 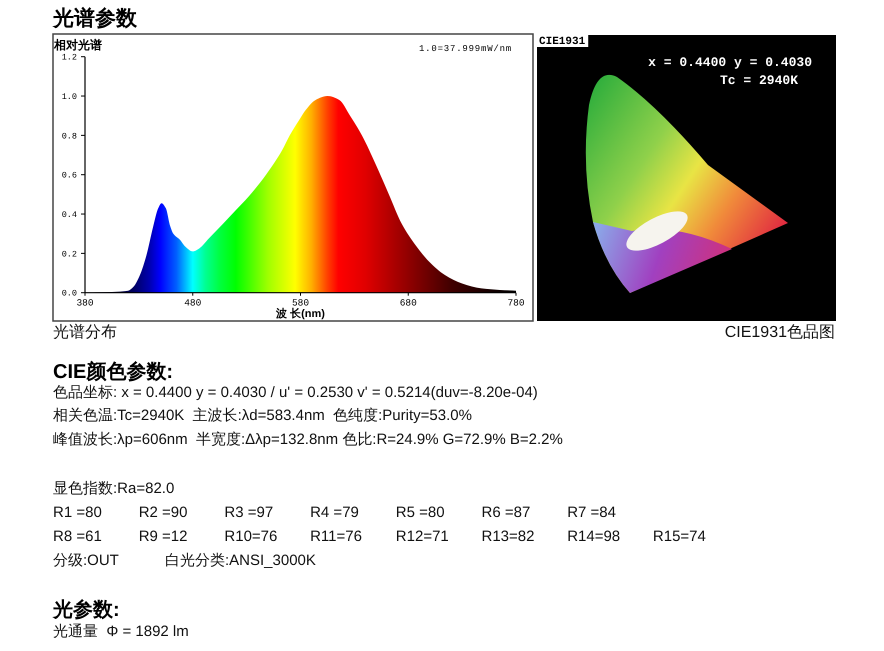 I want to click on text: 光通量 Φ = 1892 lm, so click(x=121, y=631).